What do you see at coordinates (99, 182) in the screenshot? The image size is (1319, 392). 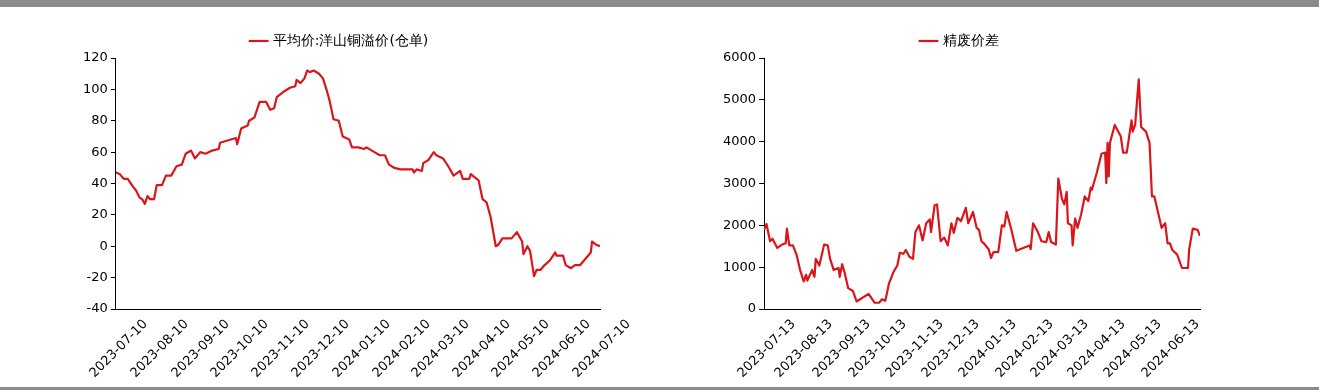 I see `y-tick-label: 40` at bounding box center [99, 182].